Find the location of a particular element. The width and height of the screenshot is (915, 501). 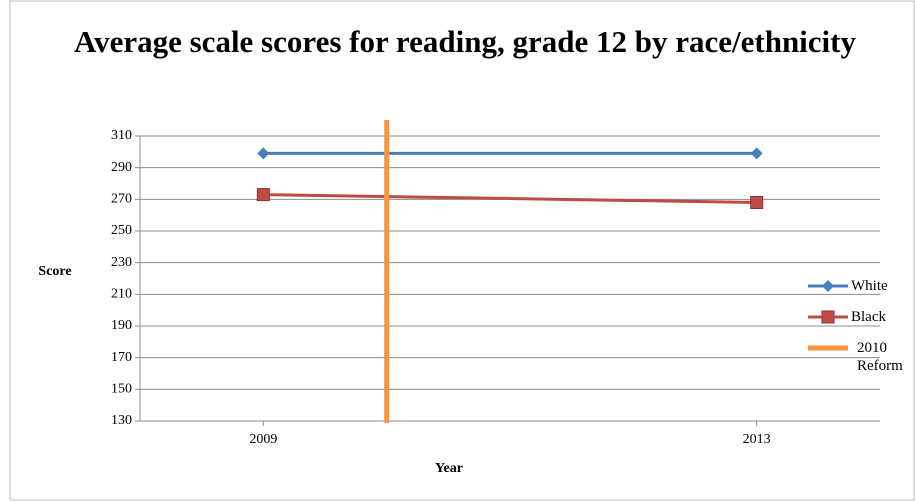

y-tick-label: 230 is located at coordinates (121, 262).